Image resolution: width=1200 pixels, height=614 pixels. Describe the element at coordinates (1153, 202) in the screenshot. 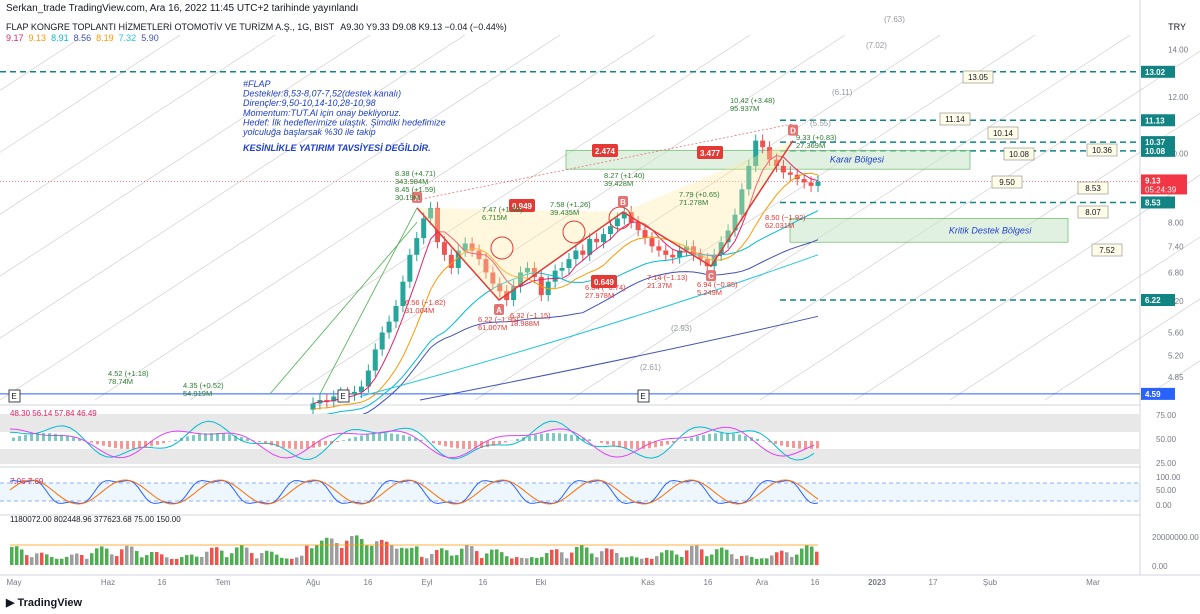

I see `price-tag-4: 8.53` at that location.